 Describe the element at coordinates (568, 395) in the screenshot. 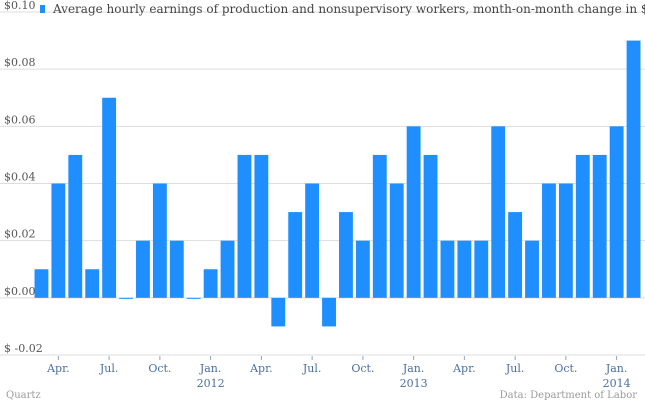

I see `data-source: Data: Department of Labor` at that location.